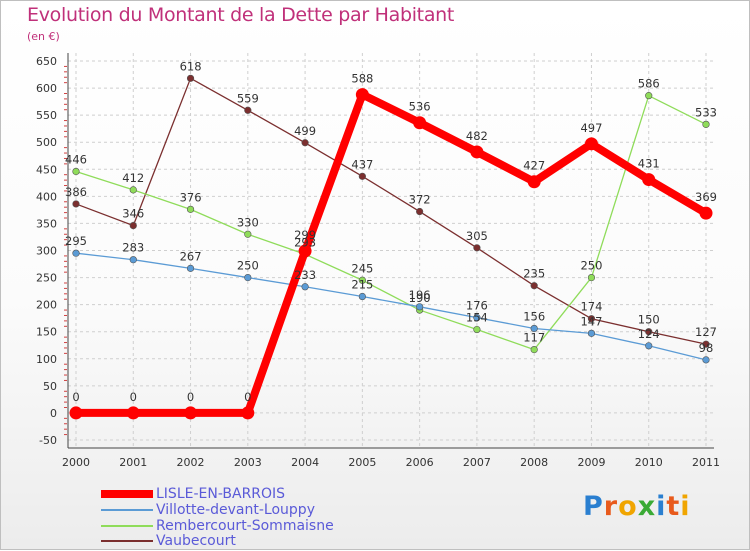 The image size is (750, 551). Describe the element at coordinates (591, 266) in the screenshot. I see `data-label-rembercourt: 250` at that location.